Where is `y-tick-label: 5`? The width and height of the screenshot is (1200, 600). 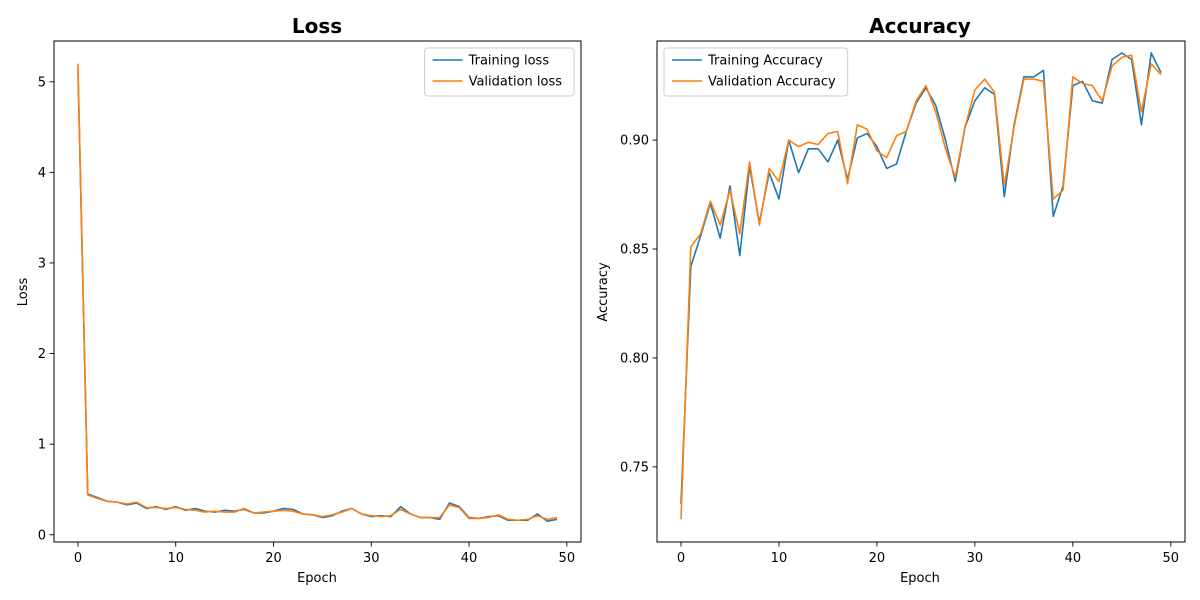 y-tick-label: 5 is located at coordinates (42, 82).